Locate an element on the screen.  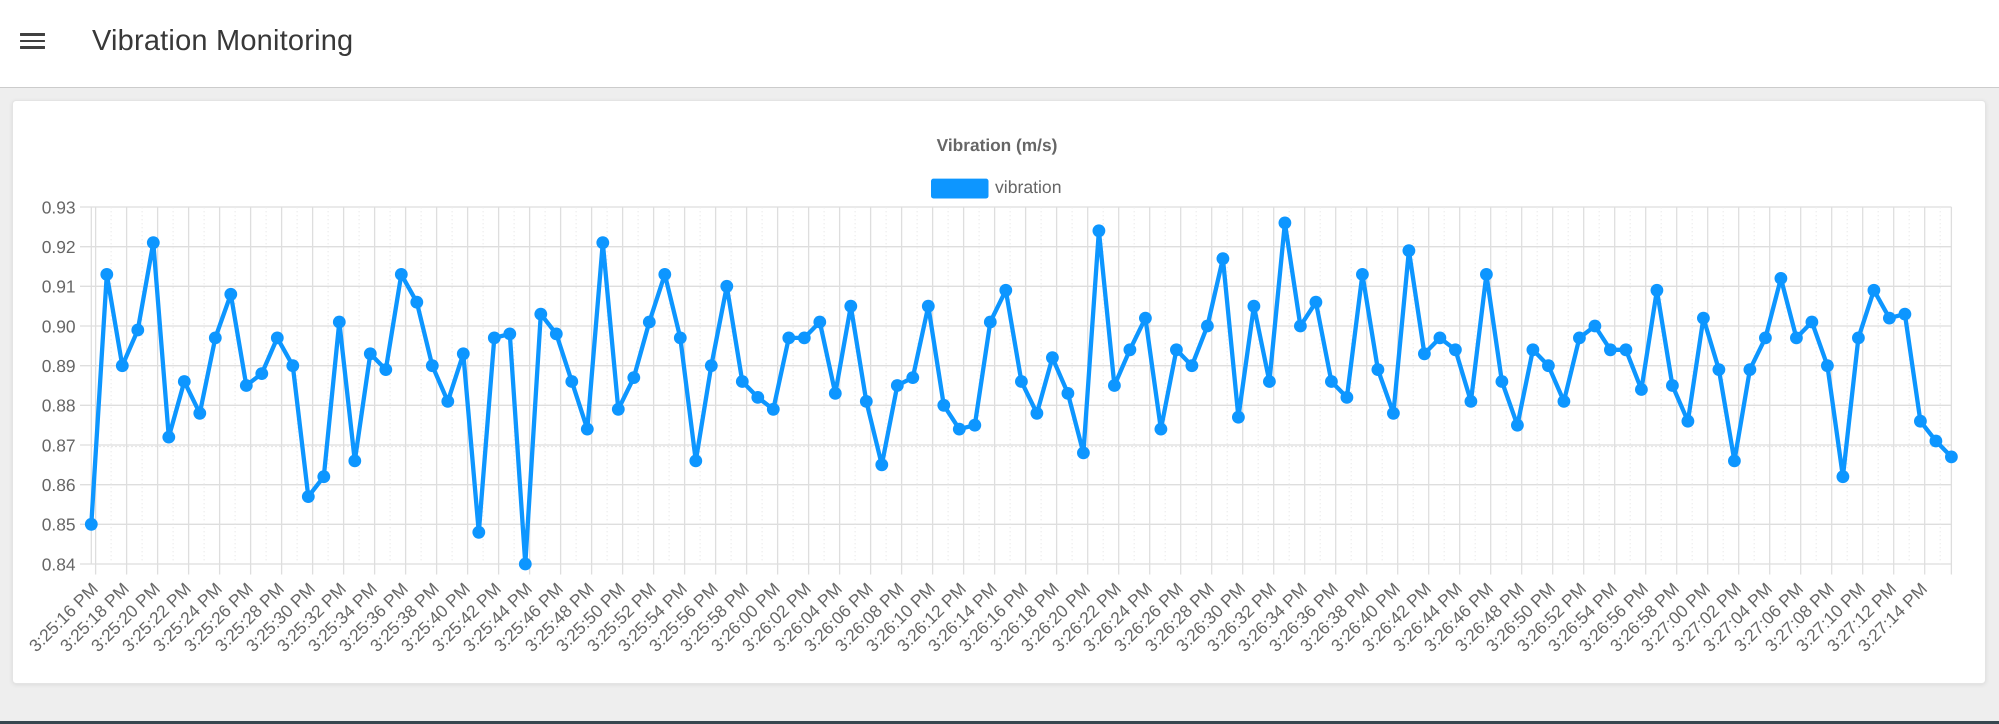
svg-text: 0.86 is located at coordinates (59, 485).